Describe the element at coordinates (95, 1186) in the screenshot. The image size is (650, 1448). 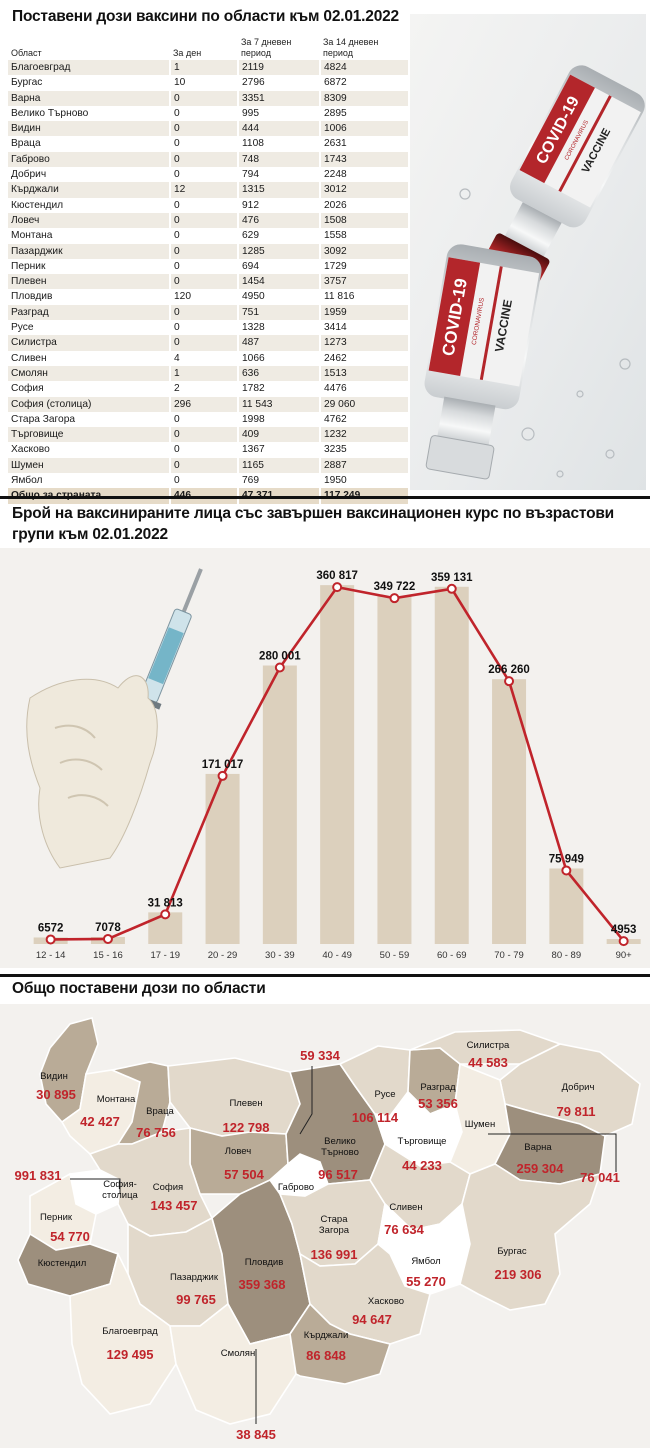
I see `leader-line` at that location.